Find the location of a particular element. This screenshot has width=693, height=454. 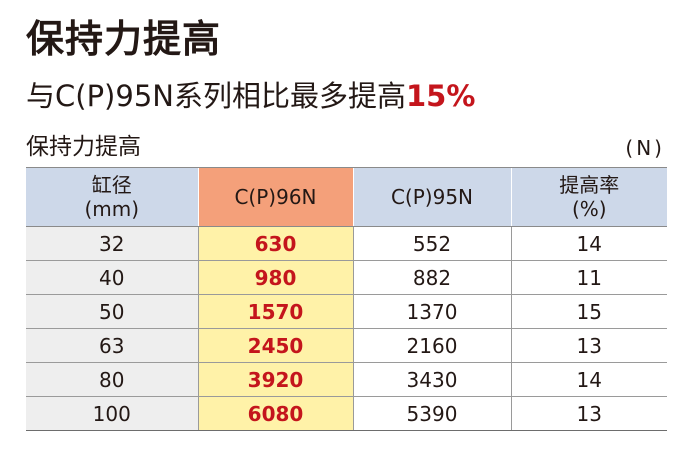

cell-old: 552 is located at coordinates (431, 243).